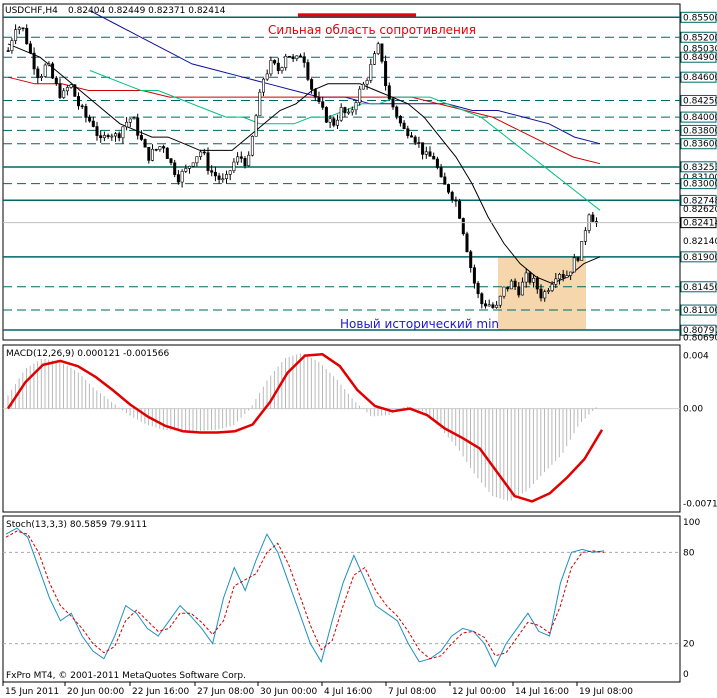 Image resolution: width=717 pixels, height=698 pixels. What do you see at coordinates (700, 178) in the screenshot?
I see `price-tick-label: 0.83100` at bounding box center [700, 178].